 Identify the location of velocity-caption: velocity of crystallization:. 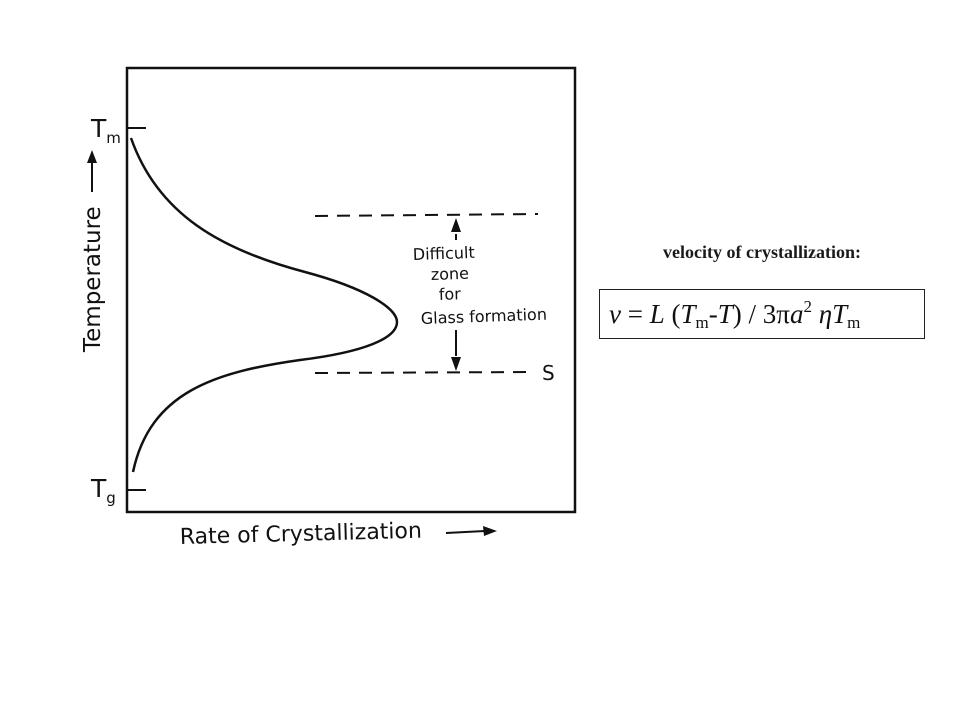
(762, 252).